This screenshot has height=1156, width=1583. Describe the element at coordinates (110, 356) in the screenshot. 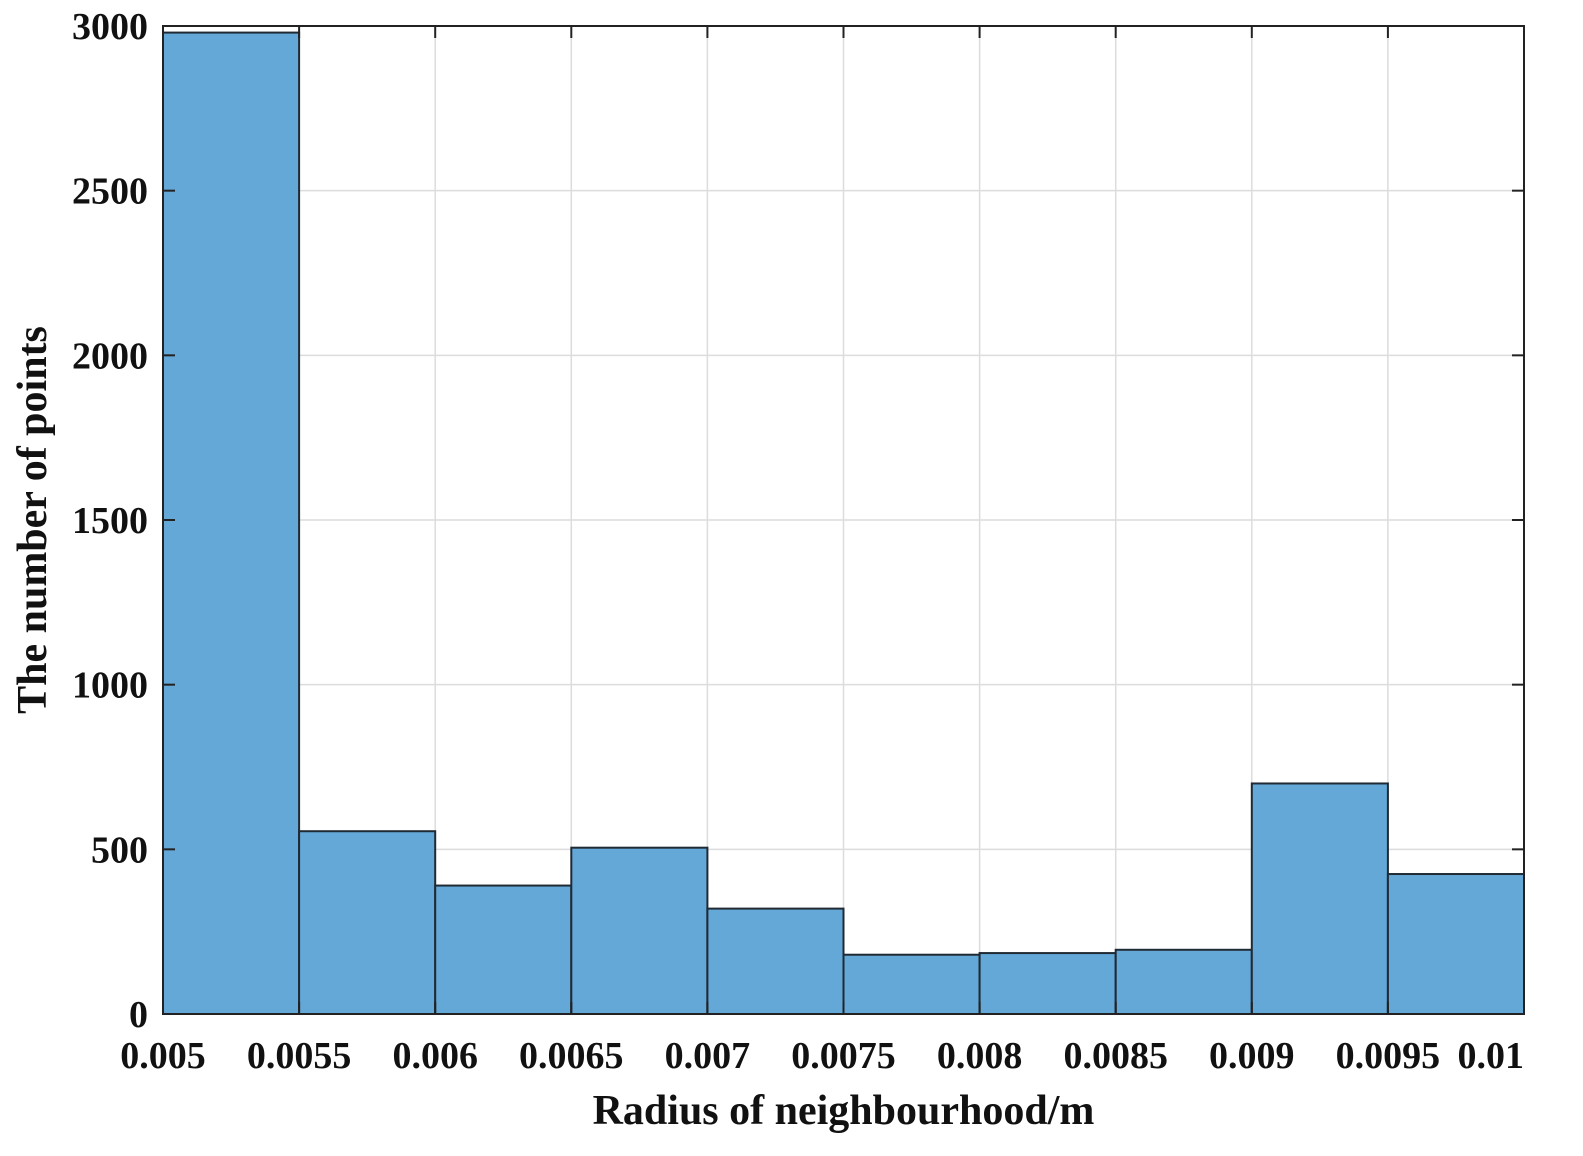

I see `y-tick-label: 2000` at that location.